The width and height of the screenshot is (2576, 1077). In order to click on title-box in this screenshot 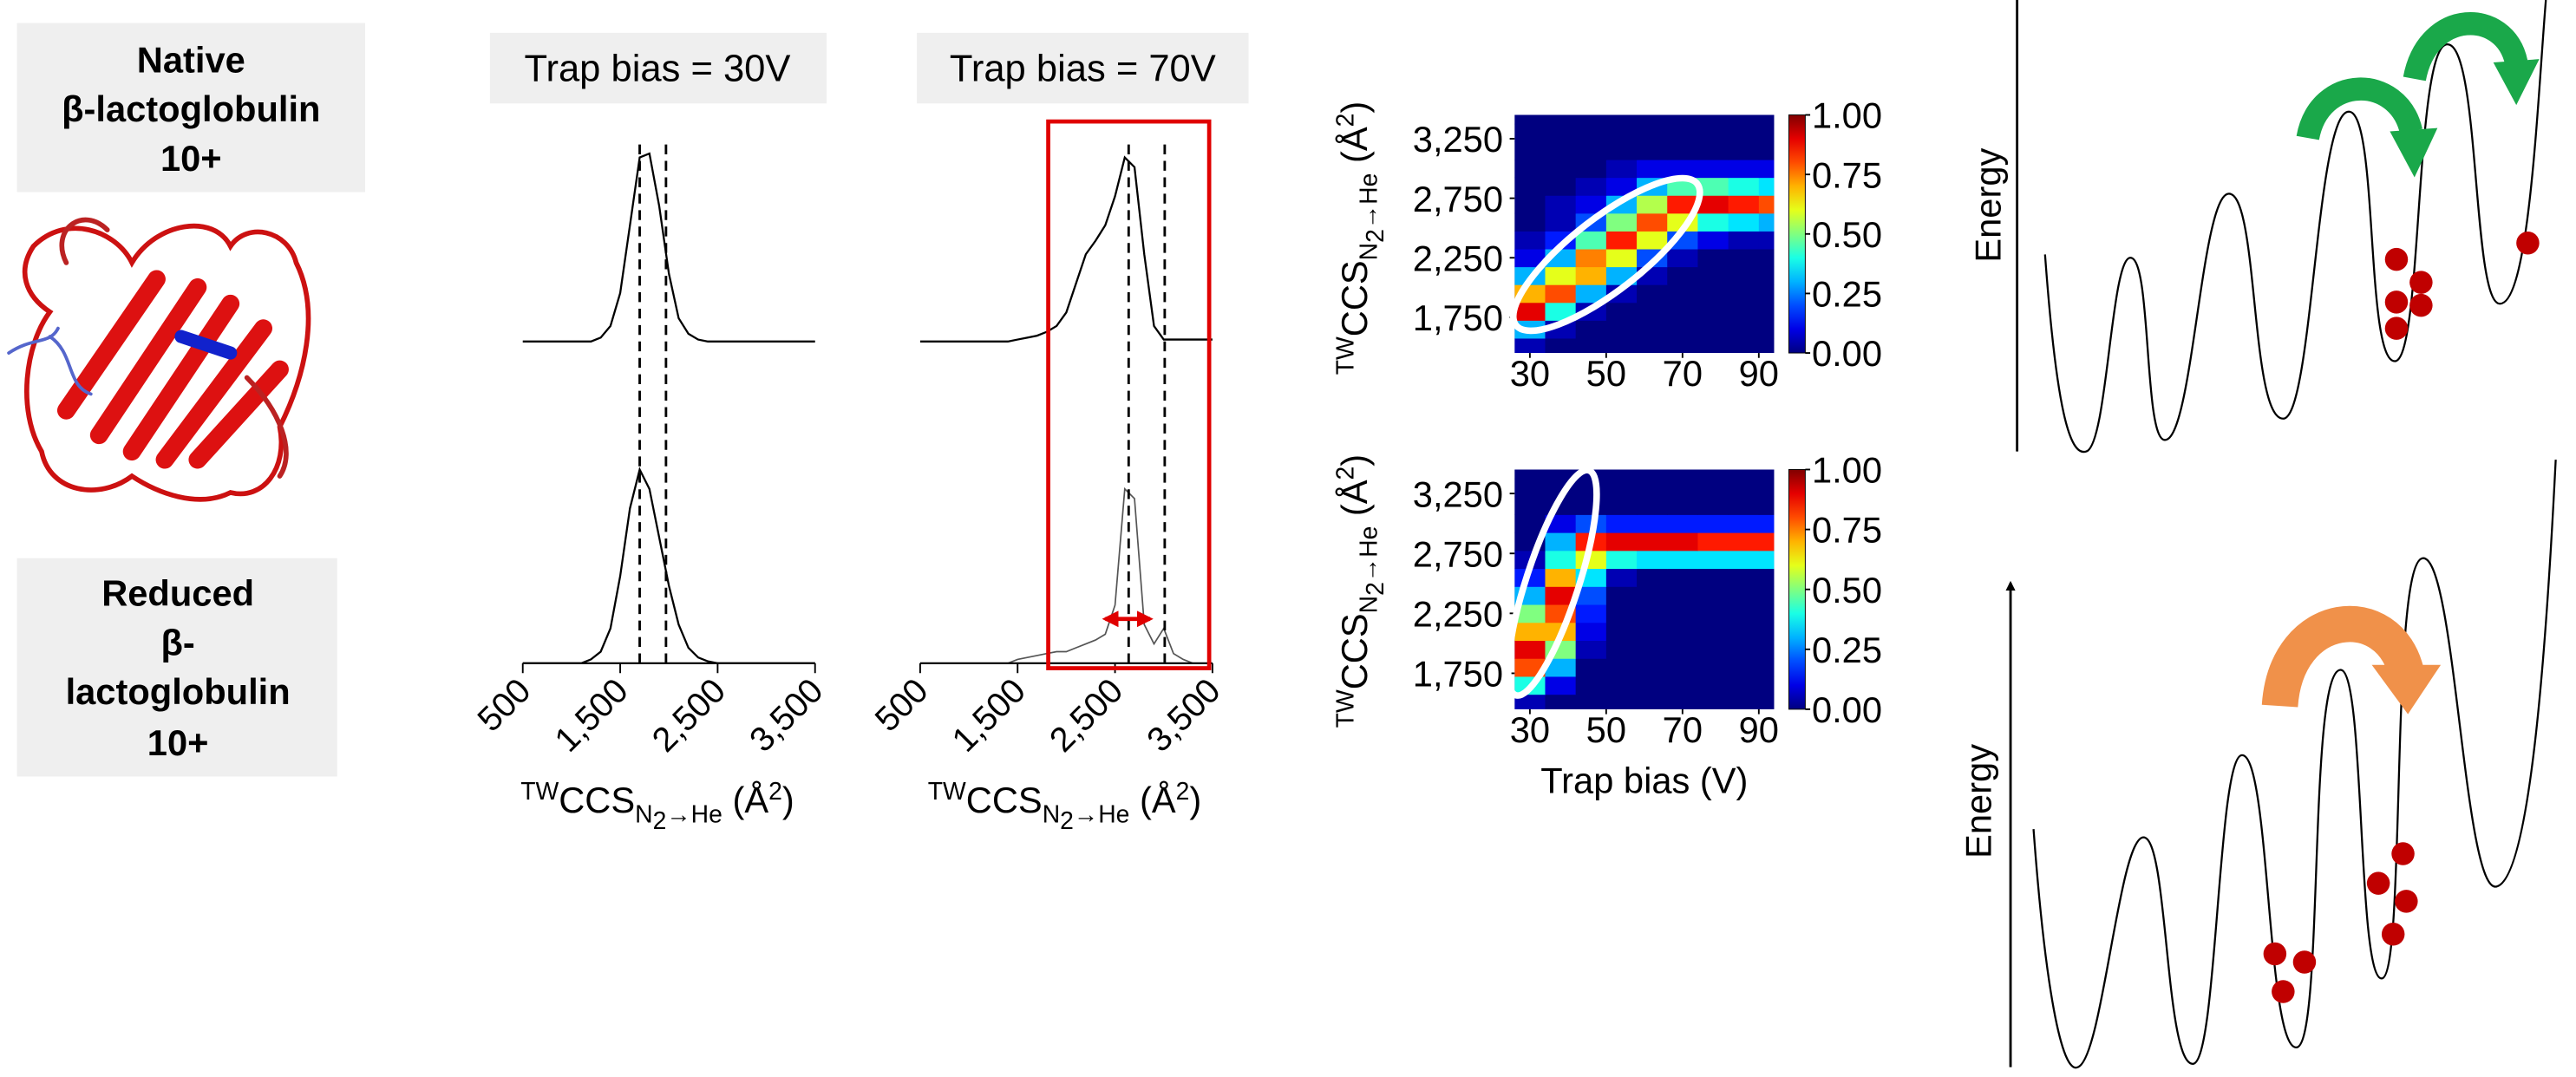, I will do `click(1083, 68)`.